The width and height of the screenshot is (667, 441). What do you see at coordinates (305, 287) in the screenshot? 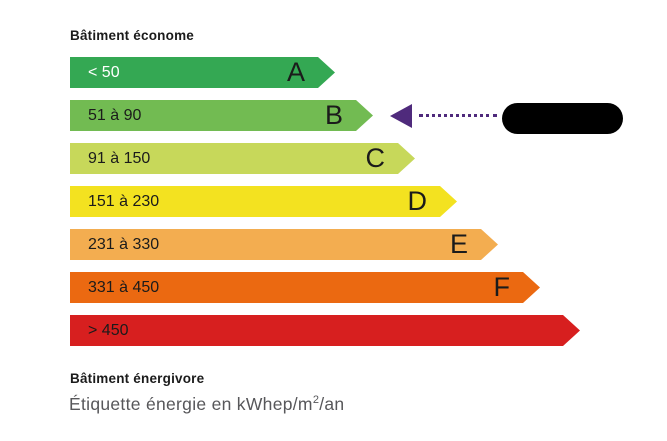
I see `energy-bar-f: 331 à 450 F` at bounding box center [305, 287].